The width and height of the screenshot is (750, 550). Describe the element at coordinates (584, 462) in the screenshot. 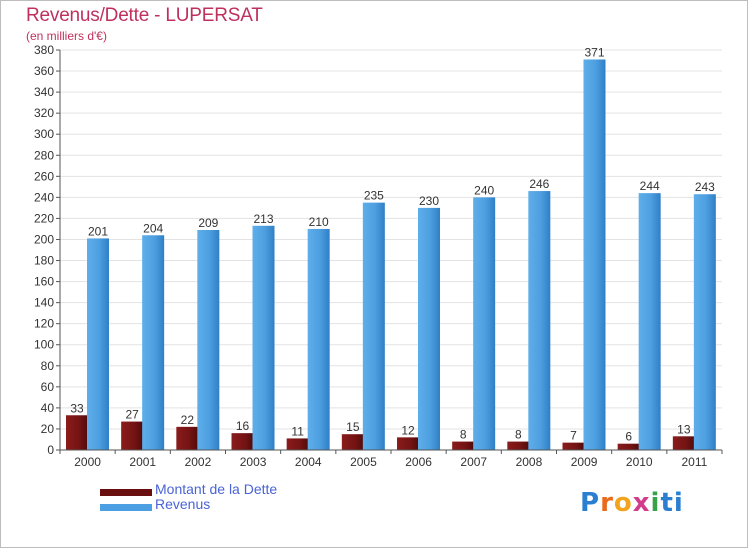

I see `x-tick-label: 2009` at that location.